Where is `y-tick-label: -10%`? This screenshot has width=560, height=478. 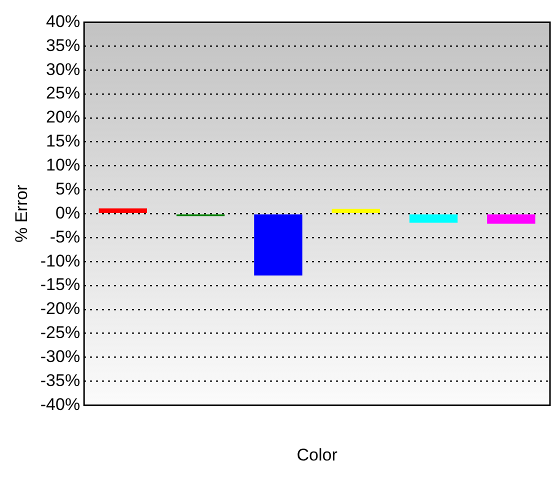
y-tick-label: -10% is located at coordinates (60, 260).